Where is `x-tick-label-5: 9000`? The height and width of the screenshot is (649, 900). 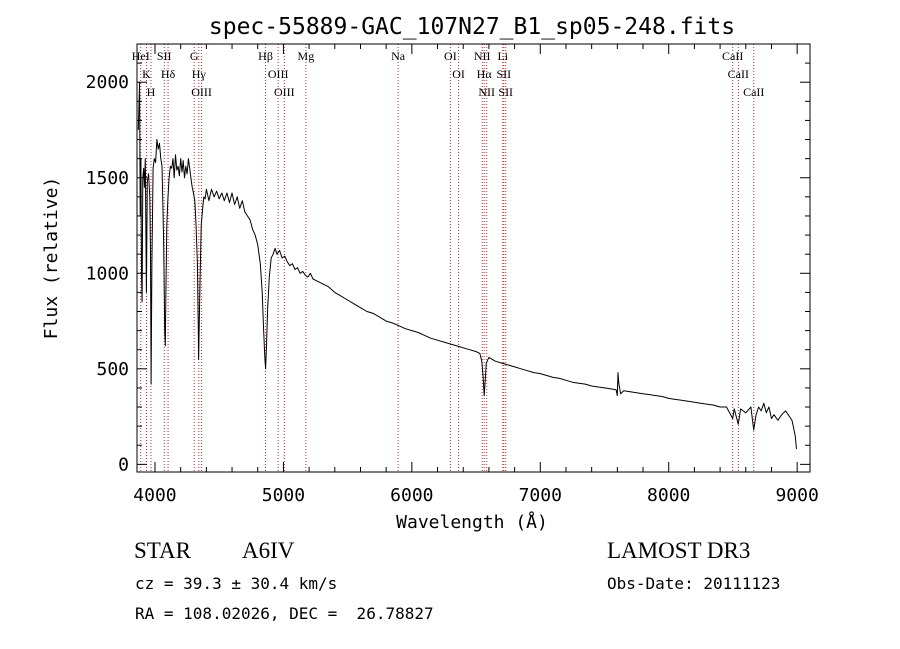 x-tick-label-5: 9000 is located at coordinates (796, 495).